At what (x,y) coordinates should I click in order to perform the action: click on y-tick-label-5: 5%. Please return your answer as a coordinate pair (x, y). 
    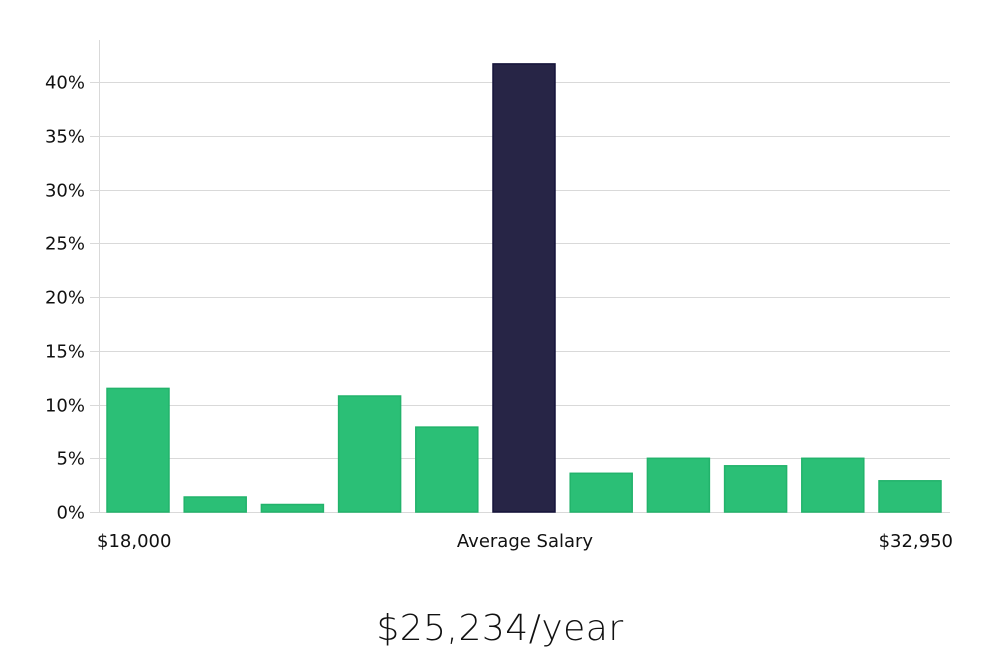
    Looking at the image, I should click on (70, 459).